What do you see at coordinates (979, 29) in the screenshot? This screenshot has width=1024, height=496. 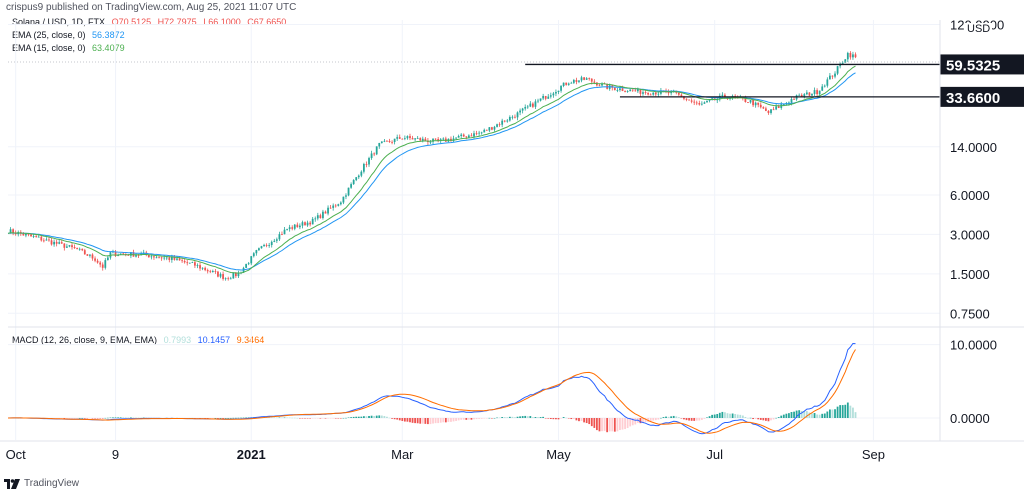 I see `currency-label: USD` at bounding box center [979, 29].